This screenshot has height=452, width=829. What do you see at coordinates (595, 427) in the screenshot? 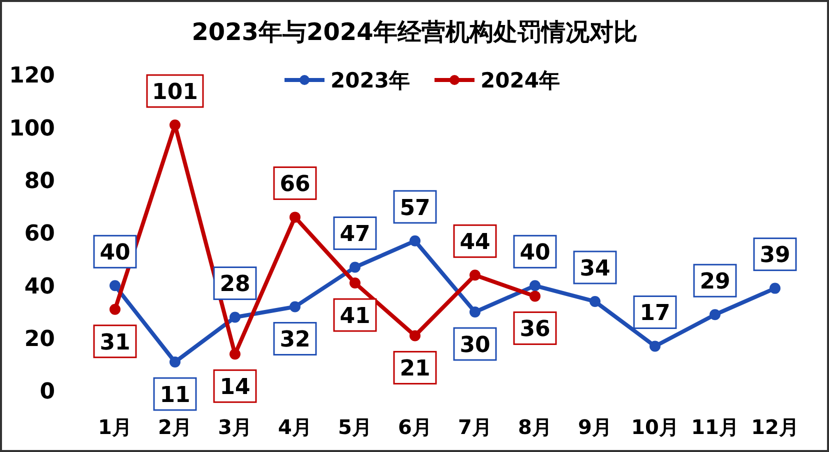
I see `x-tick-label: 9月` at bounding box center [595, 427].